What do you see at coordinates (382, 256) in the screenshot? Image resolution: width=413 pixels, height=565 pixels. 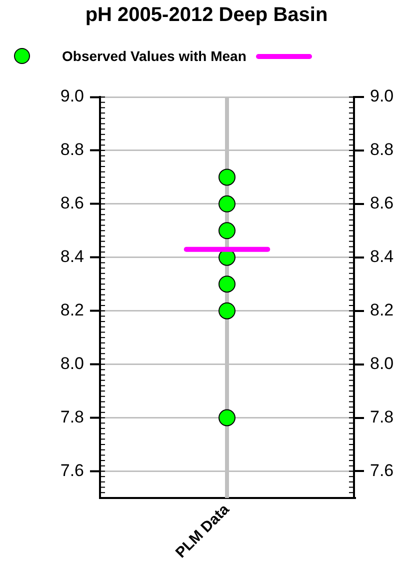 I see `y2-tick-label: 8.4` at bounding box center [382, 256].